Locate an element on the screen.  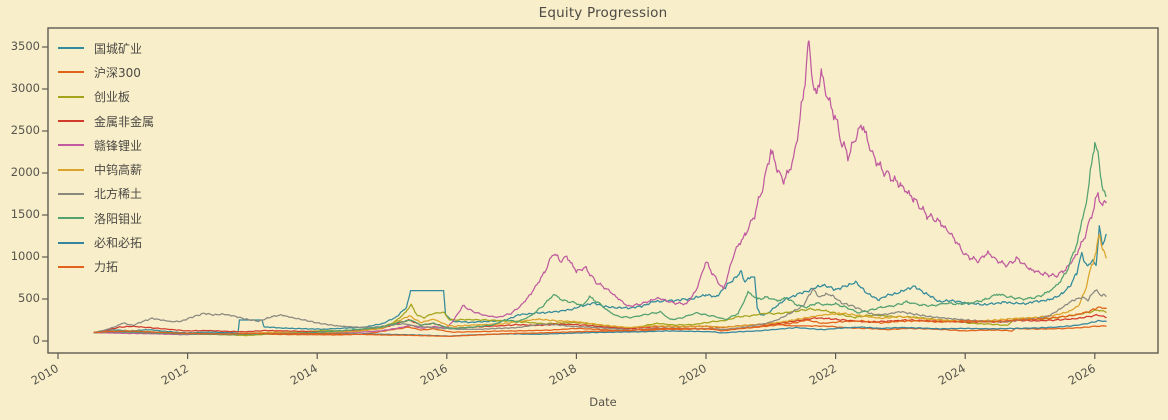
legend-label: 必和必拓 is located at coordinates (118, 243).